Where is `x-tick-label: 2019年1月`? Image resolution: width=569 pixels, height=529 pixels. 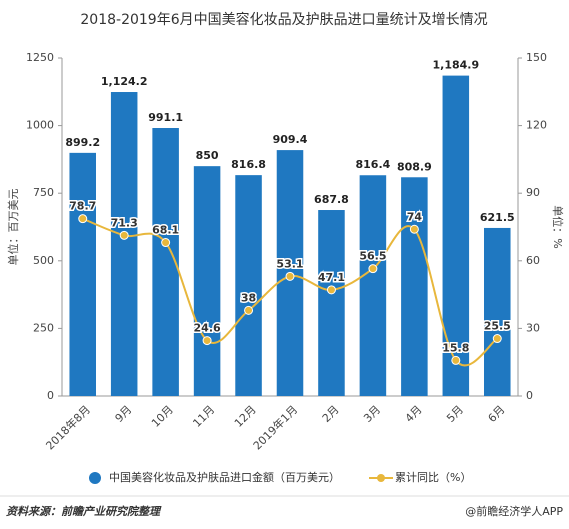
x-tick-label: 2019年1月 is located at coordinates (275, 427).